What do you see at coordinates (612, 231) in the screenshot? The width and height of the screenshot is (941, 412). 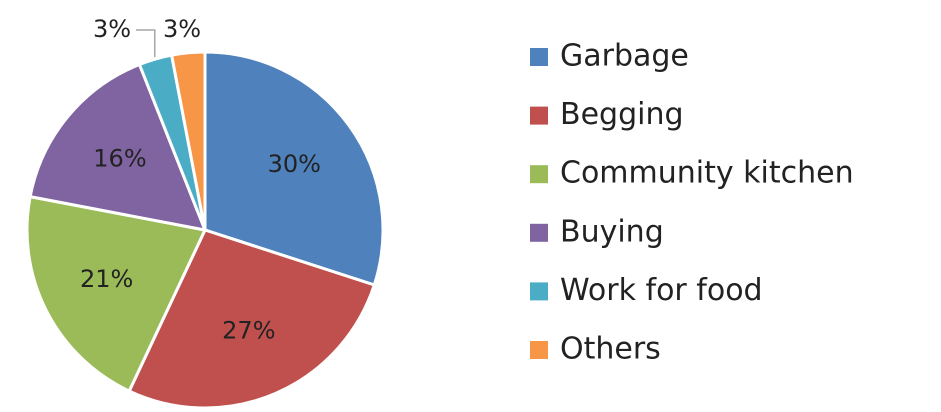 I see `legend-label: Buying` at bounding box center [612, 231].